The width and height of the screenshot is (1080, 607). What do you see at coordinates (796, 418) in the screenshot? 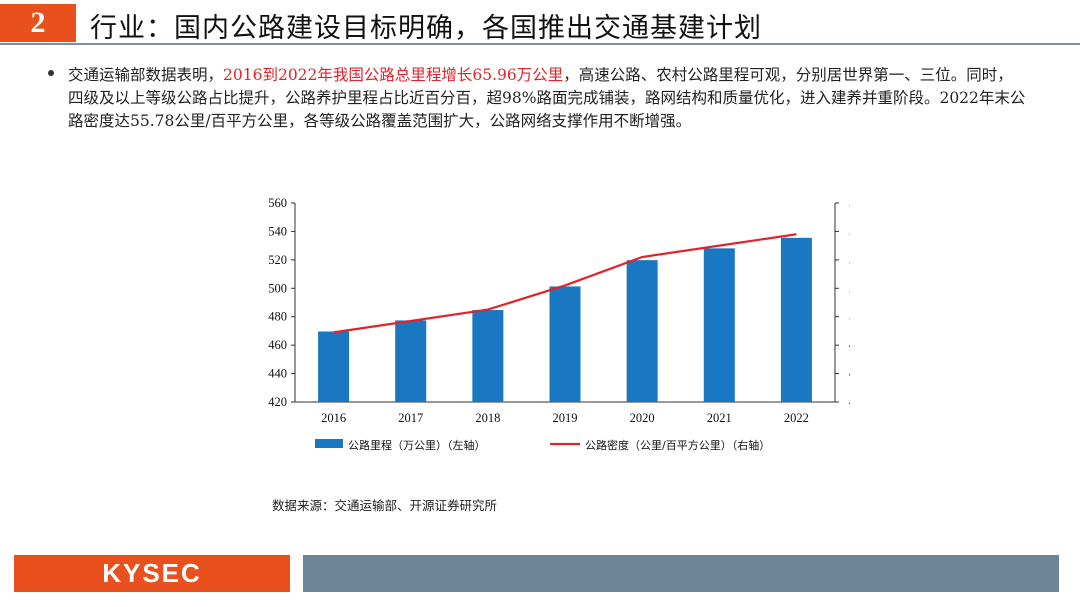
I see `x-tick-label: 2022` at bounding box center [796, 418].